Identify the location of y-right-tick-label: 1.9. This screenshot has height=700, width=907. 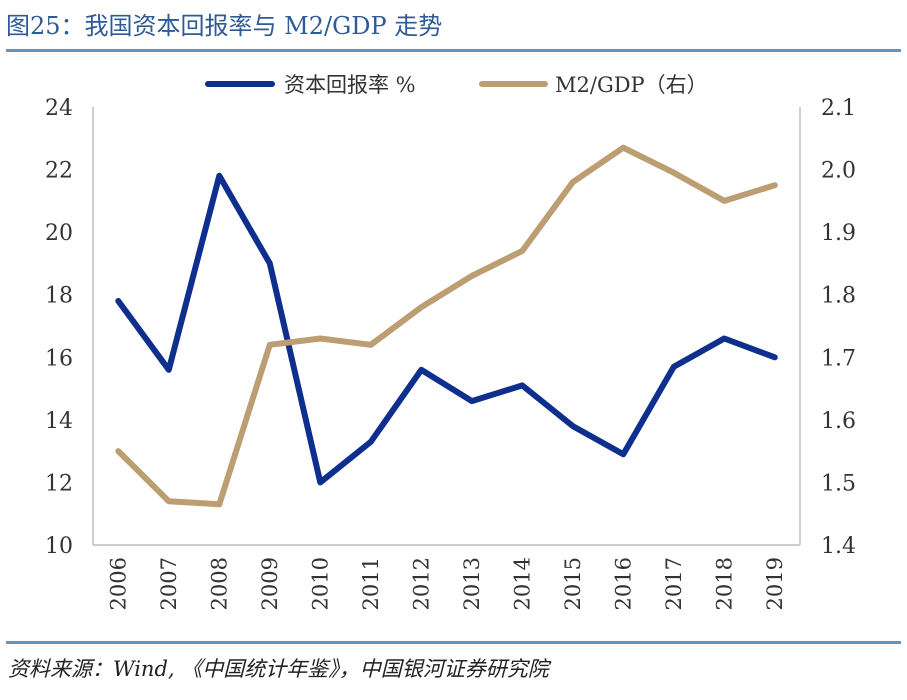
(838, 233).